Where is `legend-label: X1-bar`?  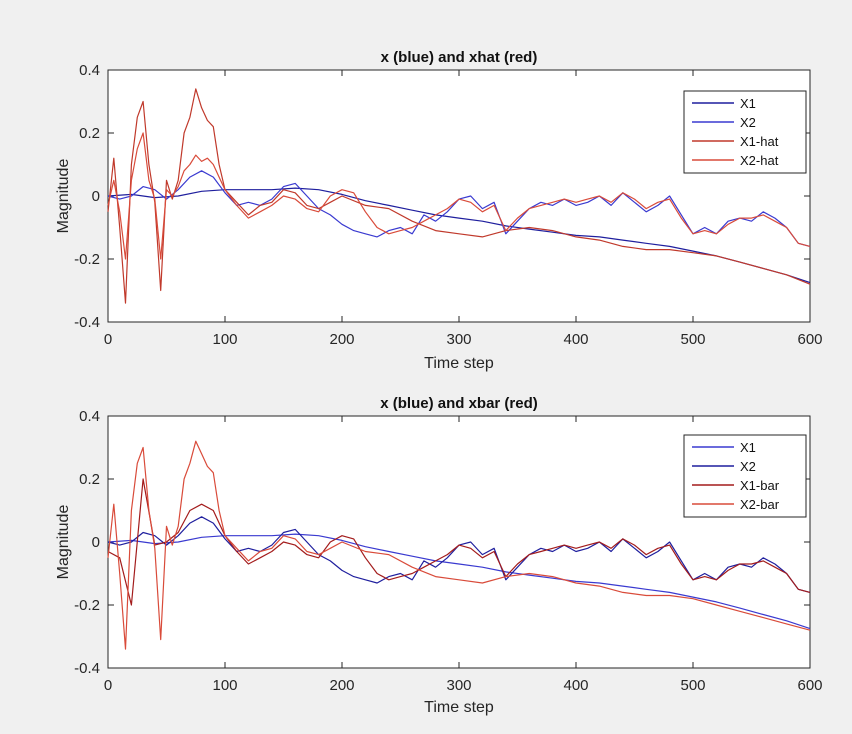
legend-label: X1-bar is located at coordinates (760, 485).